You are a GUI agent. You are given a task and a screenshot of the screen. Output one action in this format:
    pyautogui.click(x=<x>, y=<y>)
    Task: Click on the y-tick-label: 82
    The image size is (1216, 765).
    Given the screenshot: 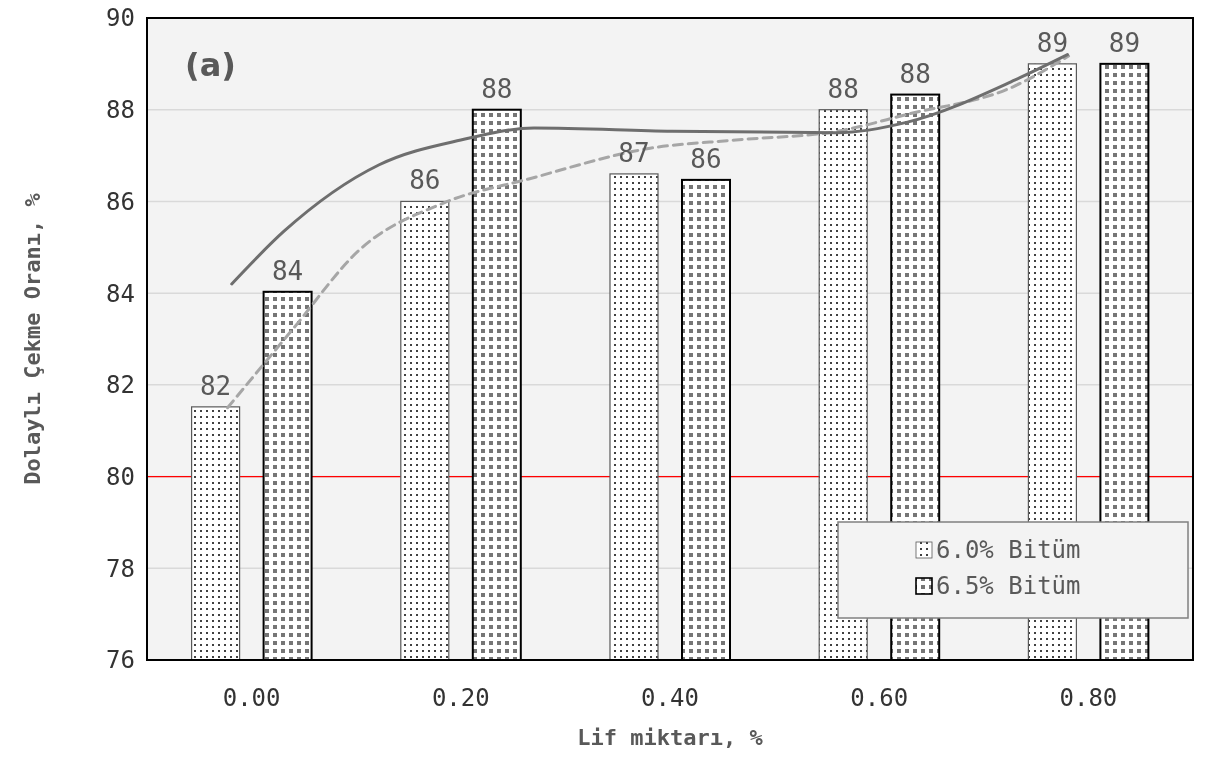 What is the action you would take?
    pyautogui.click(x=120, y=385)
    